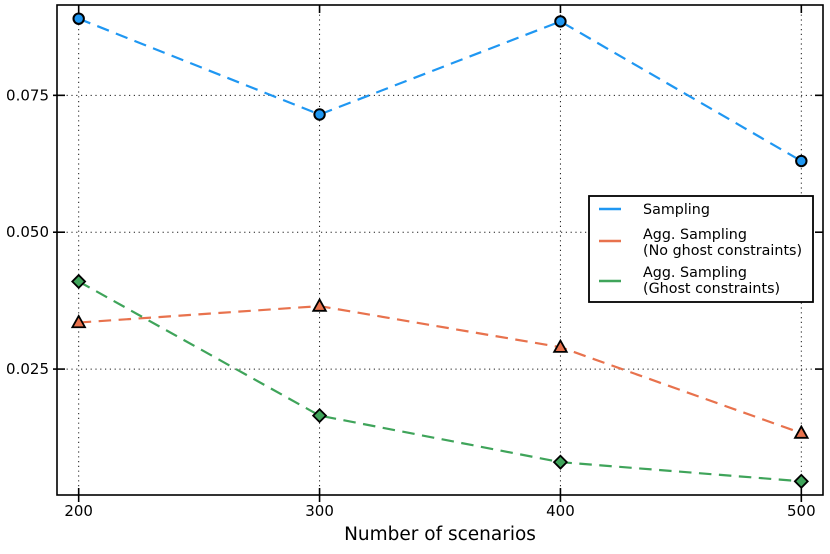 Image resolution: width=830 pixels, height=554 pixels. Describe the element at coordinates (560, 511) in the screenshot. I see `x-tick-label: 400` at that location.